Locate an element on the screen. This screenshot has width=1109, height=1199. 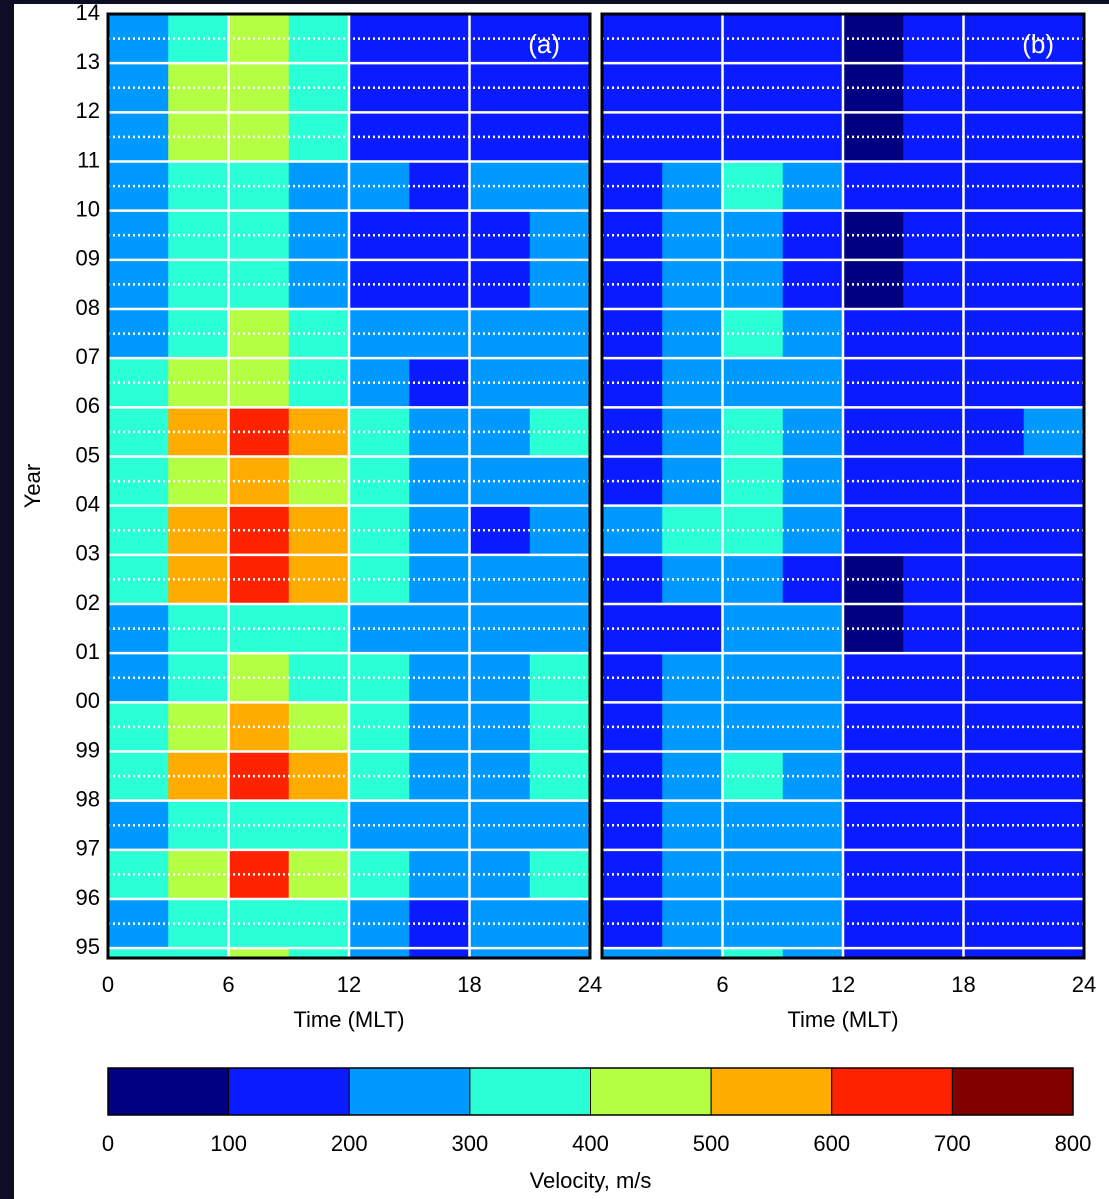
colorbar-tick-label: 600 is located at coordinates (831, 1143).